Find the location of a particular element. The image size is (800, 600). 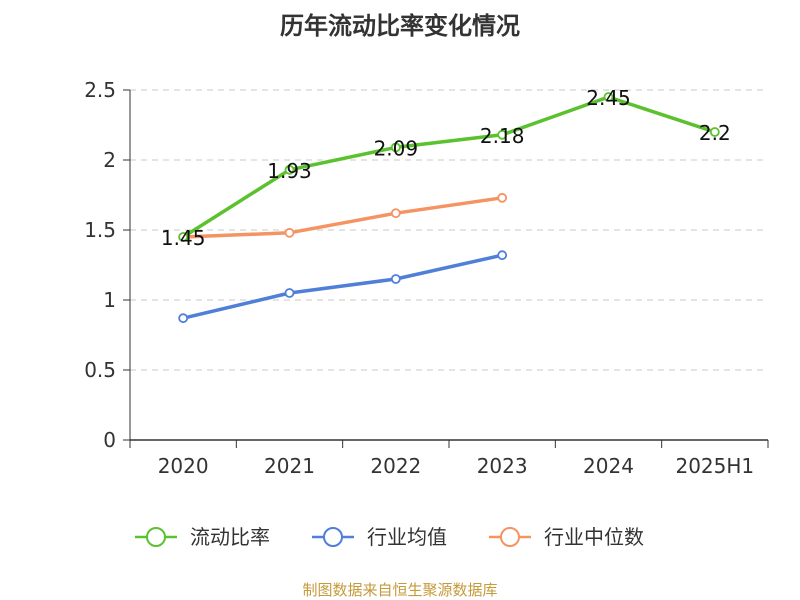

data-label: 2.09 is located at coordinates (396, 148).